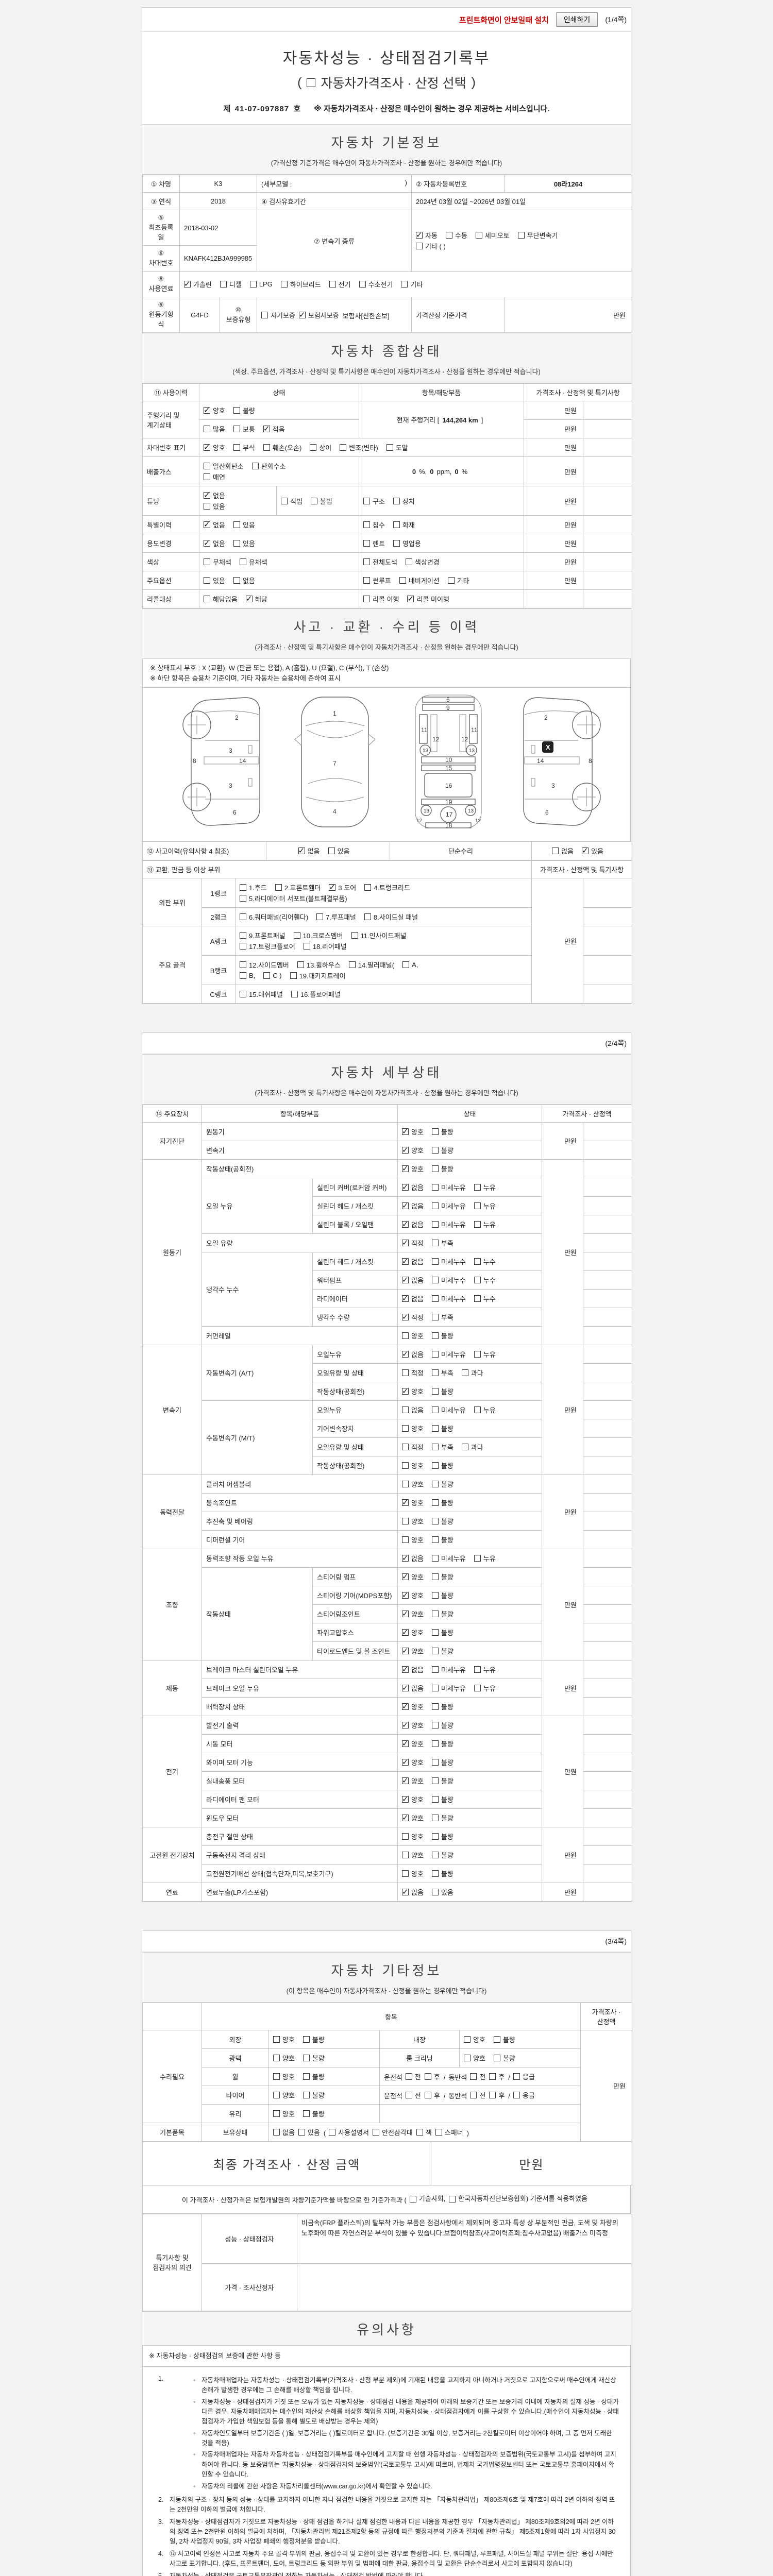  What do you see at coordinates (407, 543) in the screenshot?
I see `checkbox-option: 영업용` at bounding box center [407, 543].